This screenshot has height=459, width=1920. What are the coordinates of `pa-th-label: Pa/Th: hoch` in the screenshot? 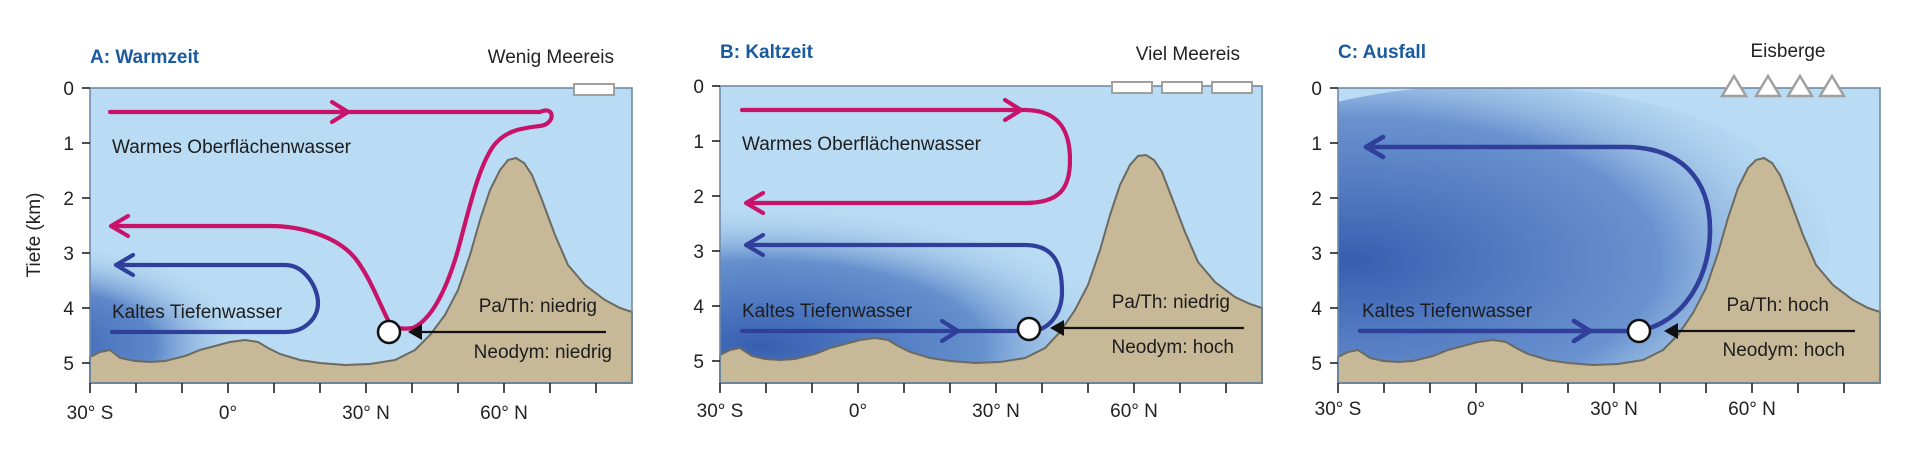 It's located at (1778, 305).